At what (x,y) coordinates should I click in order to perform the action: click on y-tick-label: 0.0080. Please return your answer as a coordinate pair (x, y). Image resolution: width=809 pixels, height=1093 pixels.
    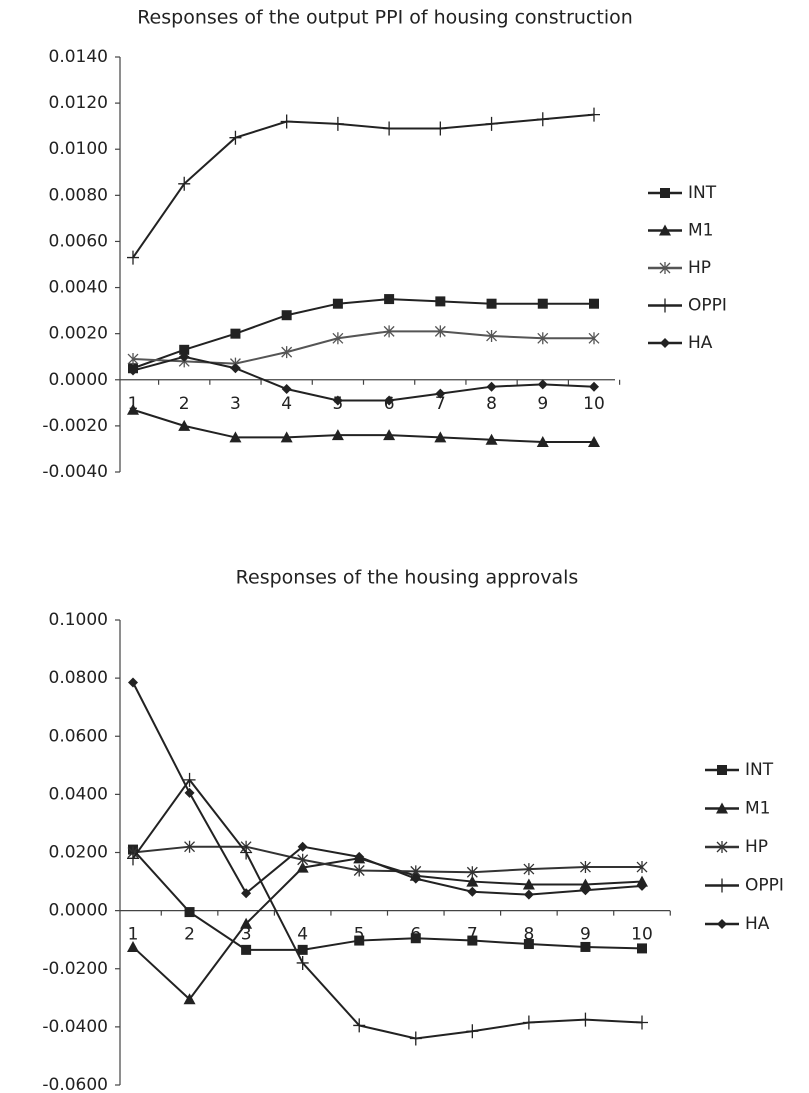
    Looking at the image, I should click on (78, 195).